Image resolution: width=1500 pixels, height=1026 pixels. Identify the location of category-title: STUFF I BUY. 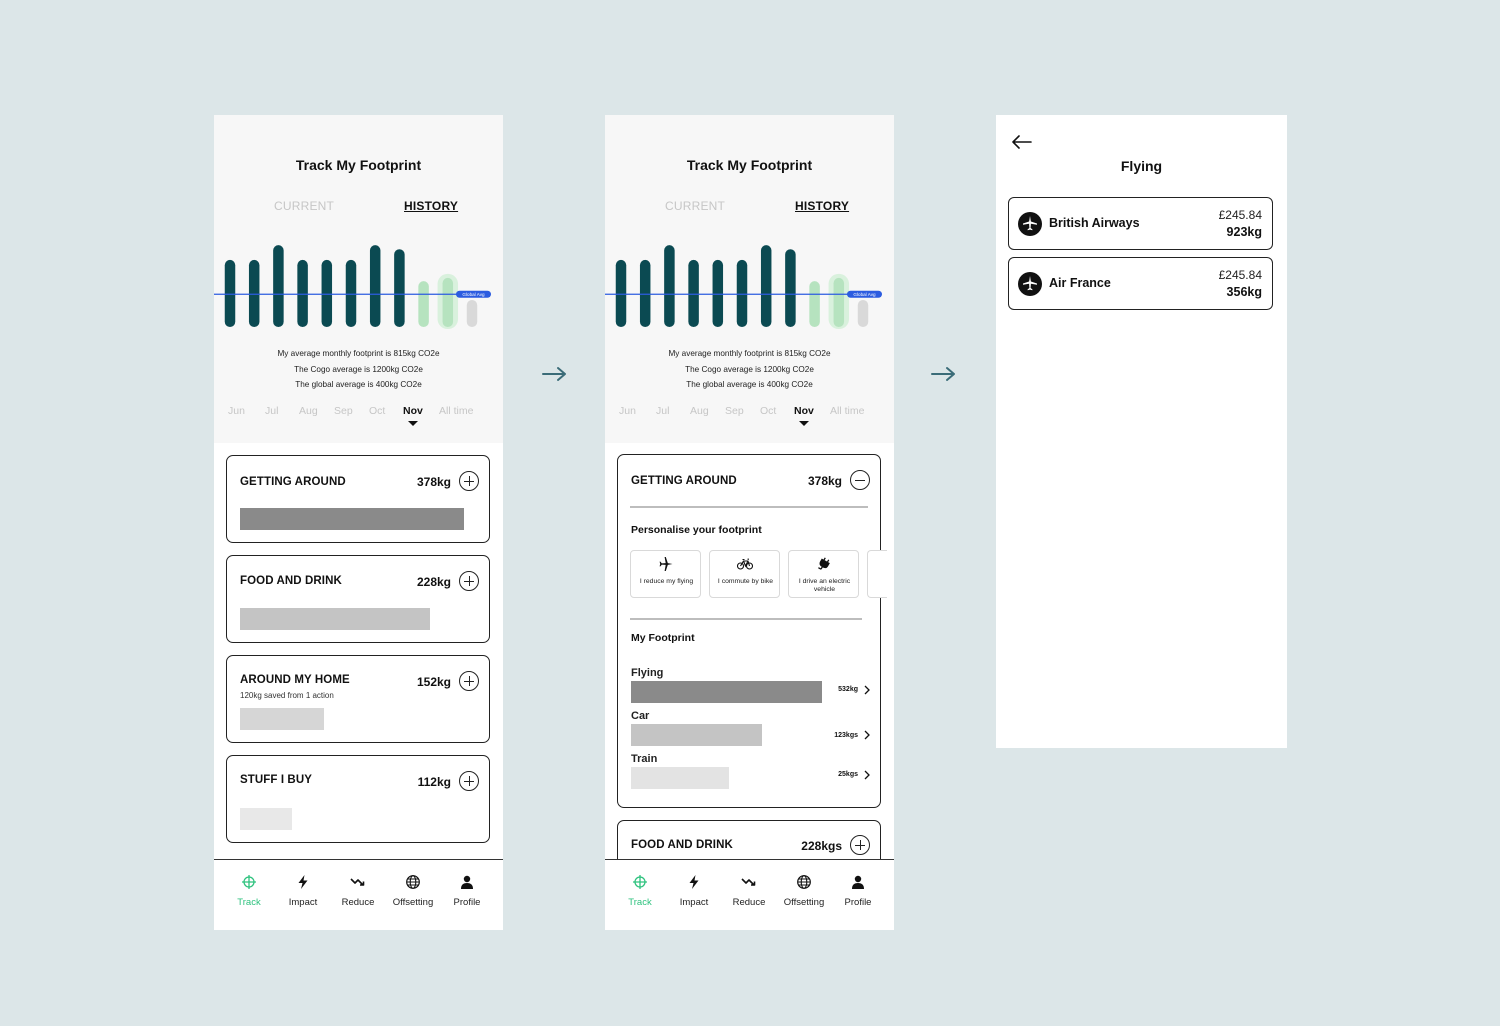
(276, 780).